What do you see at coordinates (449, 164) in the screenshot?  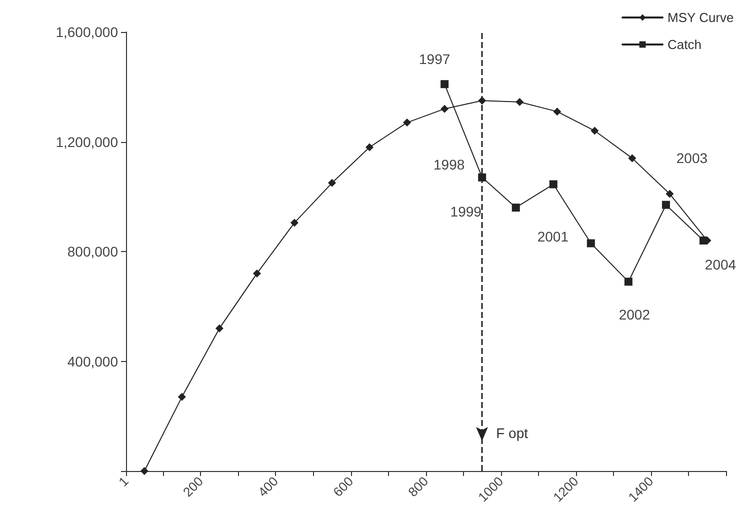 I see `annotation: 1998` at bounding box center [449, 164].